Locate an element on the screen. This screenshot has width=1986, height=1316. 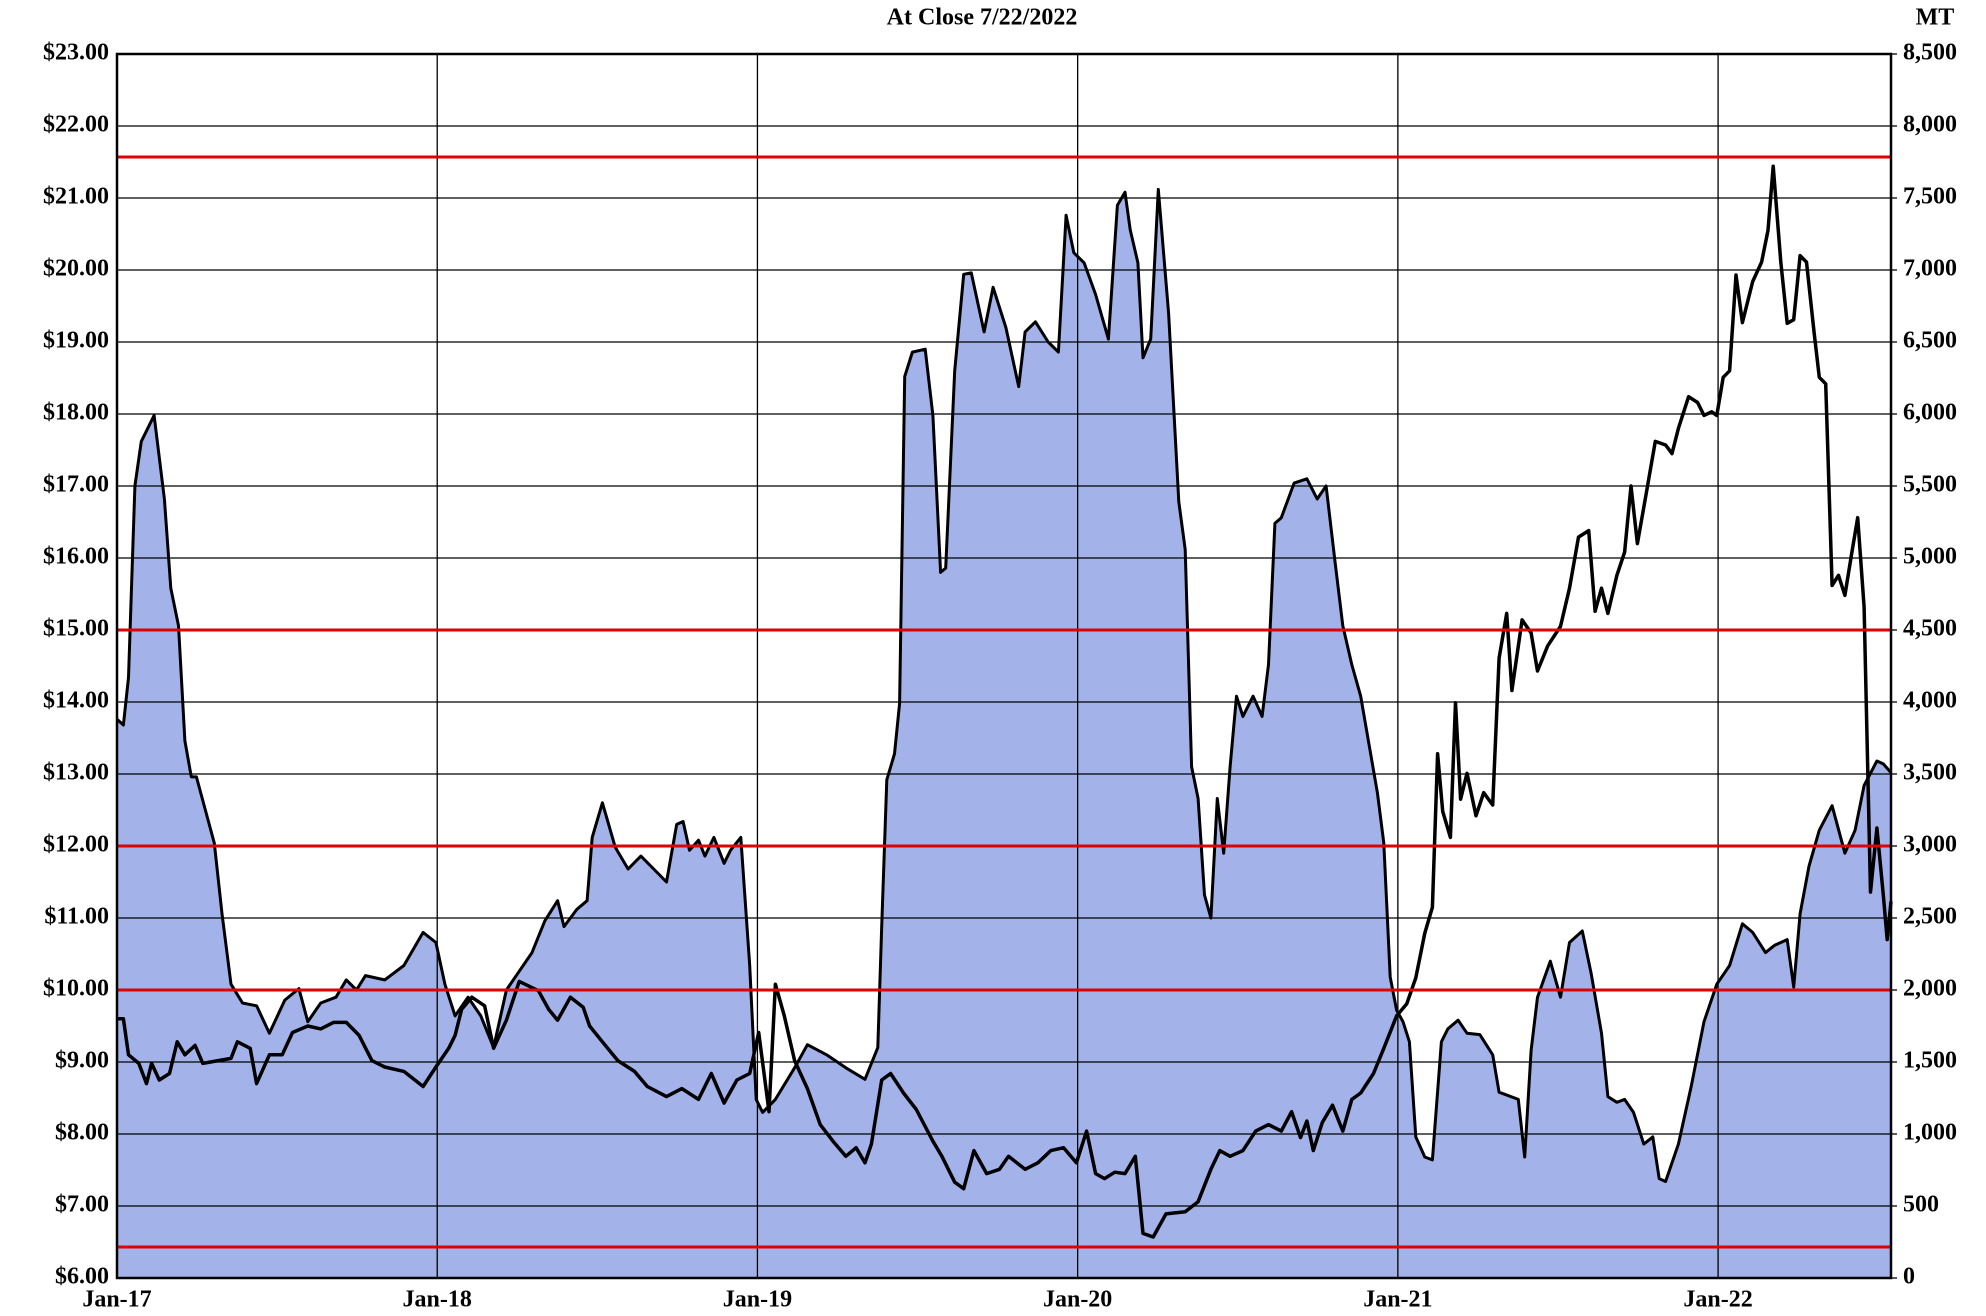
y2-tick-label: 7,000 is located at coordinates (1930, 269).